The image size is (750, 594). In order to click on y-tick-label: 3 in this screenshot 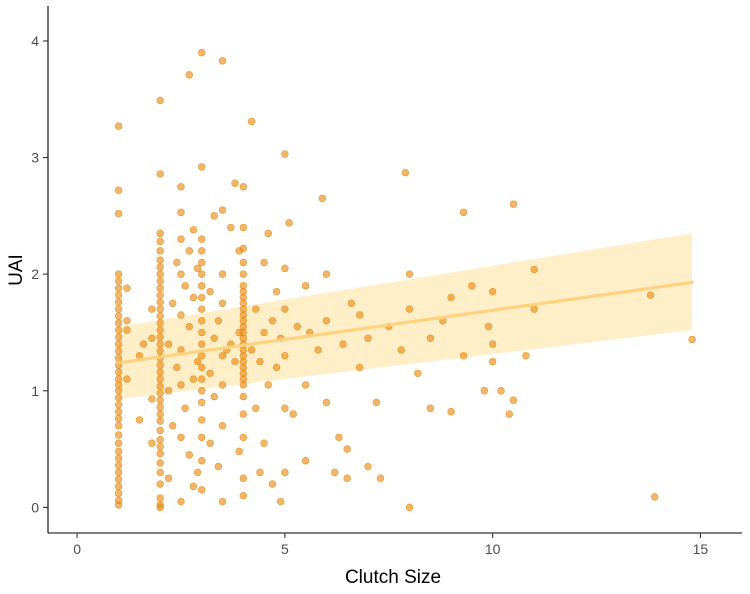, I will do `click(35, 158)`.